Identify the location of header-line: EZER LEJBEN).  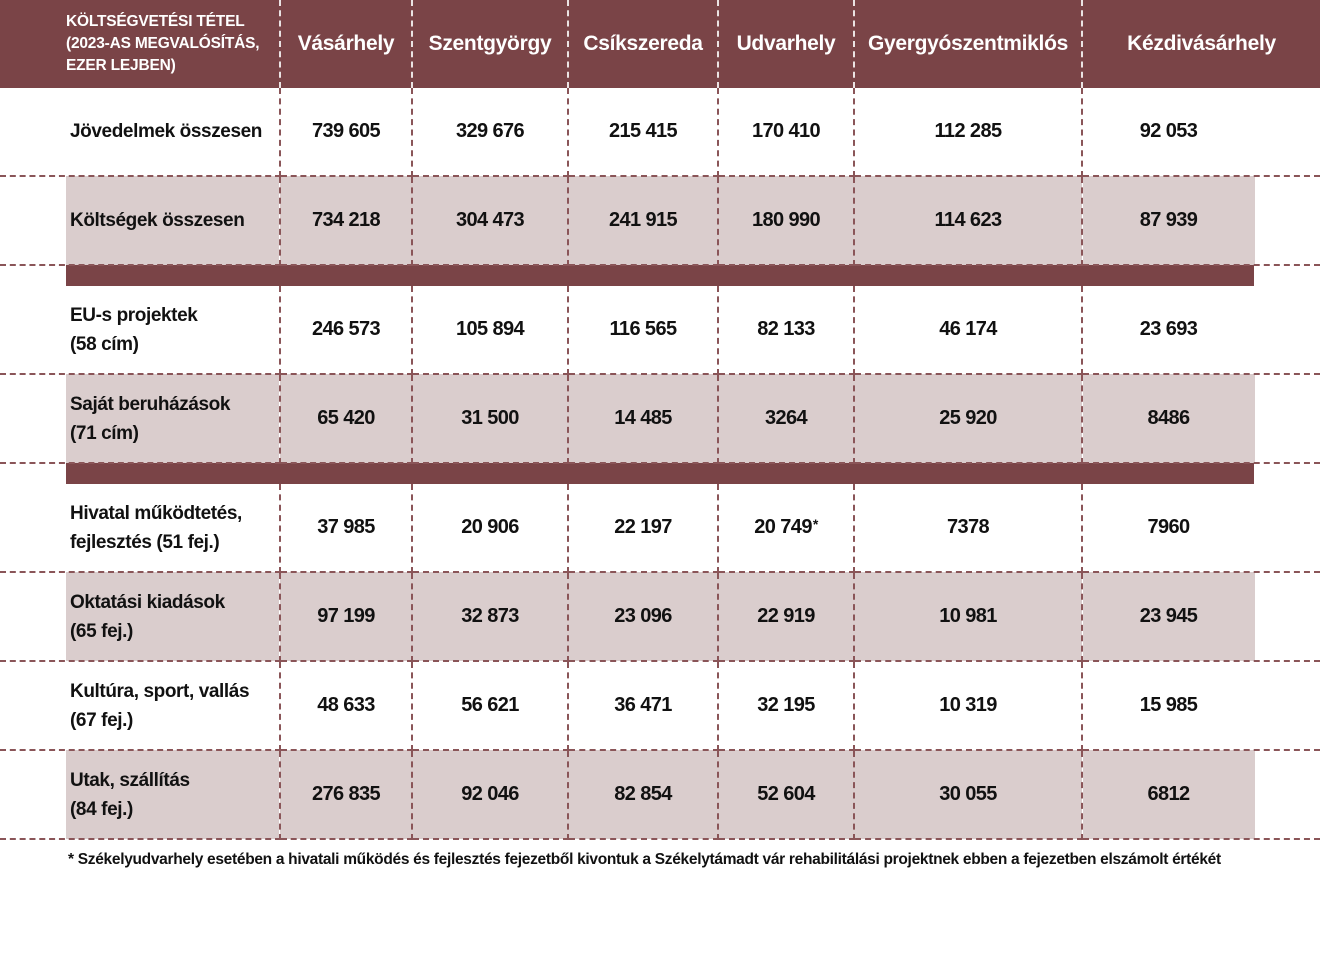
(121, 65).